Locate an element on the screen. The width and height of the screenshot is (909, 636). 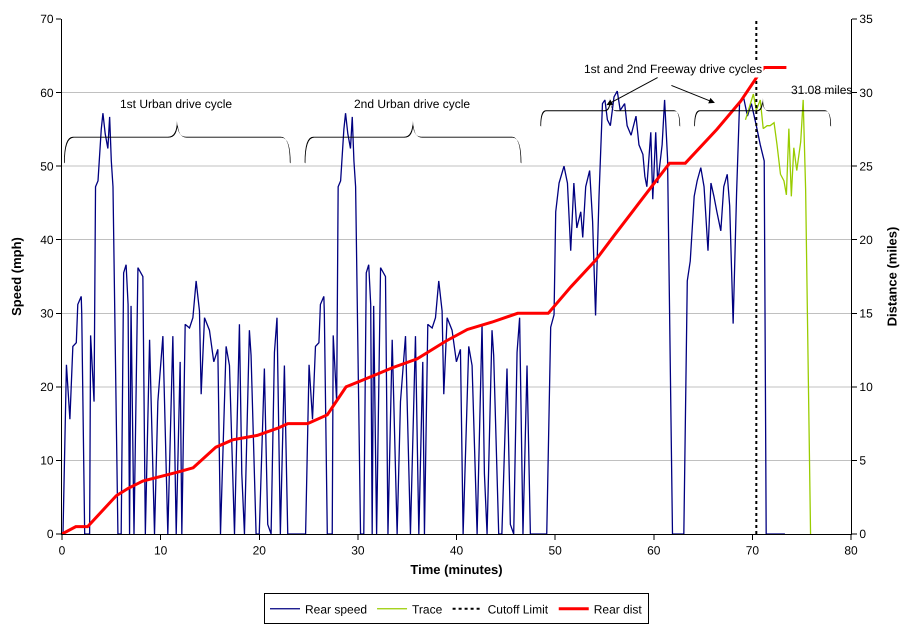
legend-label: Trace is located at coordinates (427, 609).